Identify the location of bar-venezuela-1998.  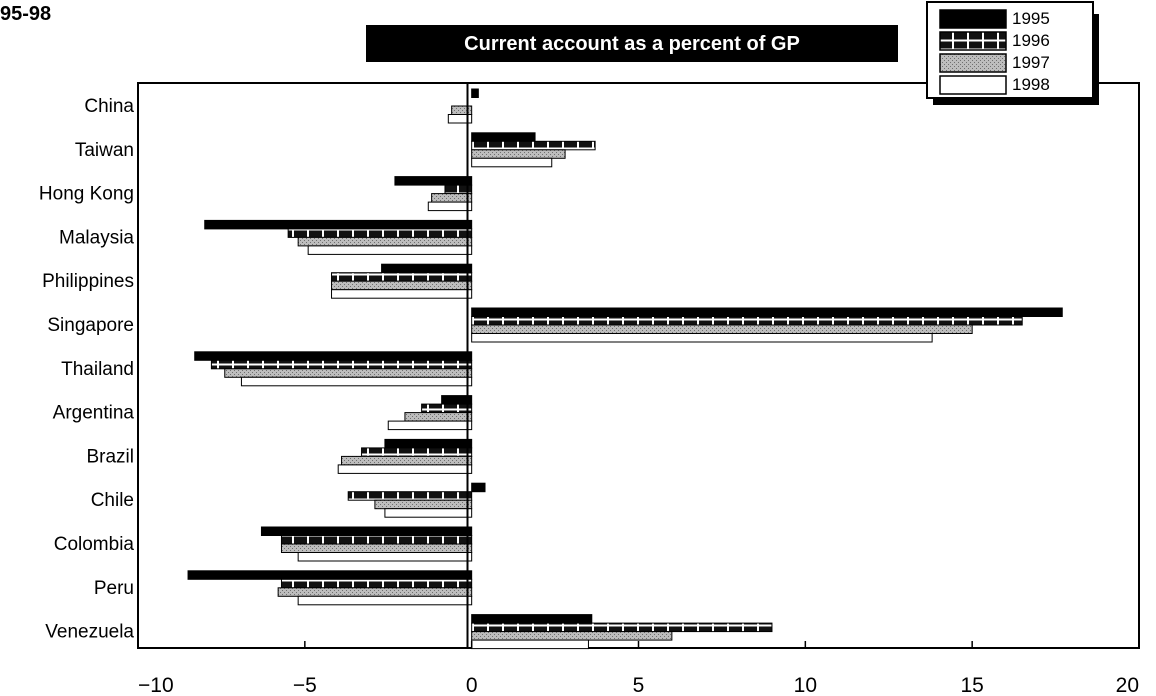
(530, 644).